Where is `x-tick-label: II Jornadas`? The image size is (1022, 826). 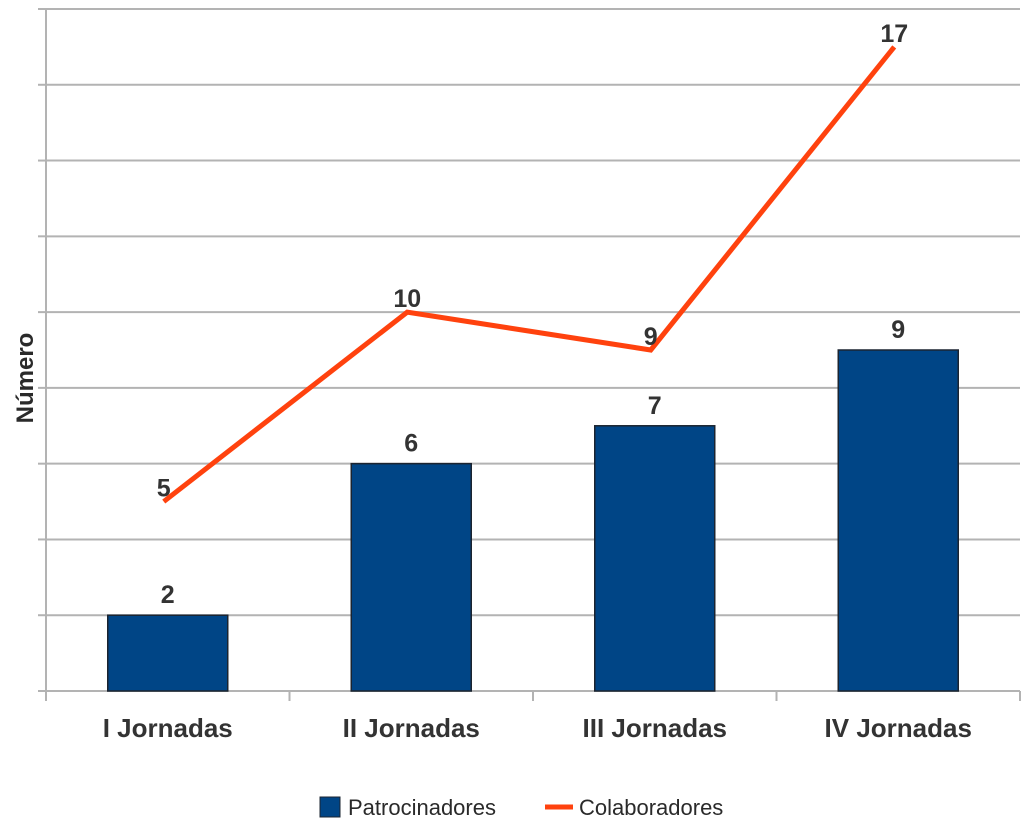
x-tick-label: II Jornadas is located at coordinates (411, 728).